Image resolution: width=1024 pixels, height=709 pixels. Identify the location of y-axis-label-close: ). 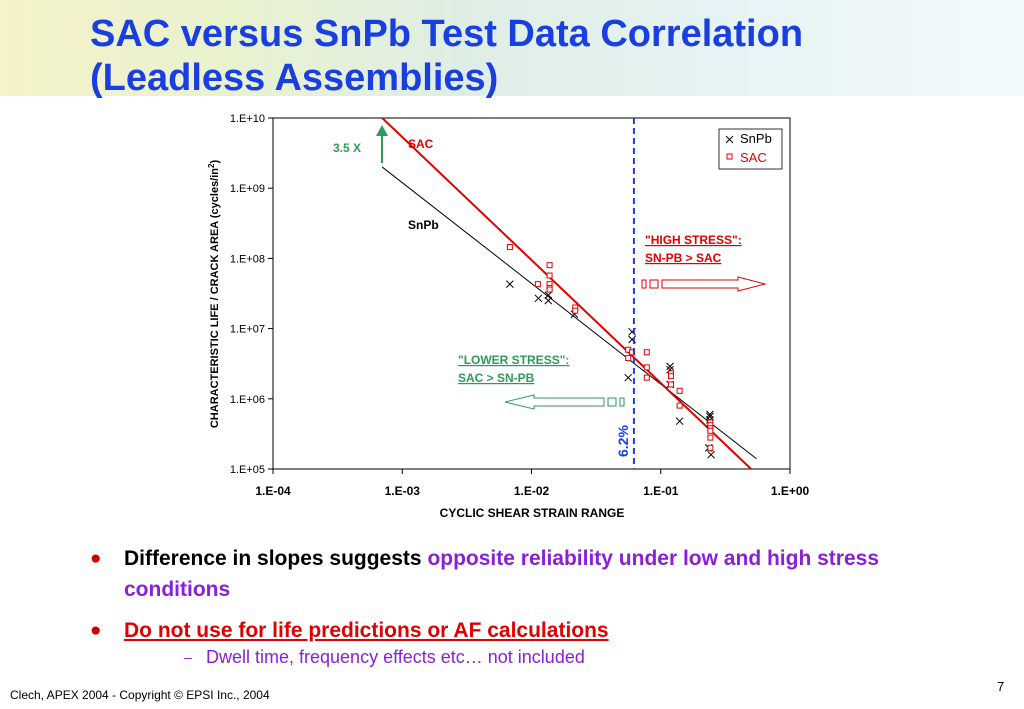
(215, 162).